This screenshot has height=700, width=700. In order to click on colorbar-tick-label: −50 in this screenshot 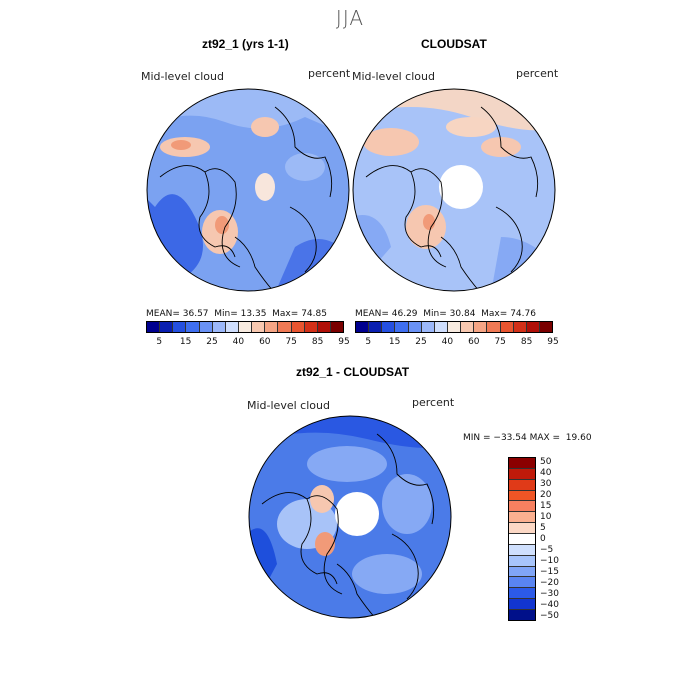, I will do `click(549, 615)`.